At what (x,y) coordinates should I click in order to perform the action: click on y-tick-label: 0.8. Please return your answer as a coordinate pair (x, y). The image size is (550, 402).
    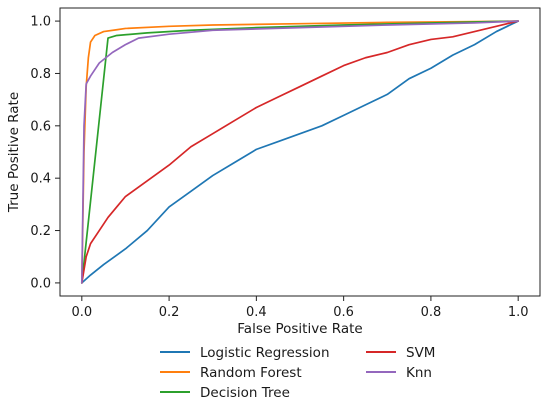
    Looking at the image, I should click on (40, 74).